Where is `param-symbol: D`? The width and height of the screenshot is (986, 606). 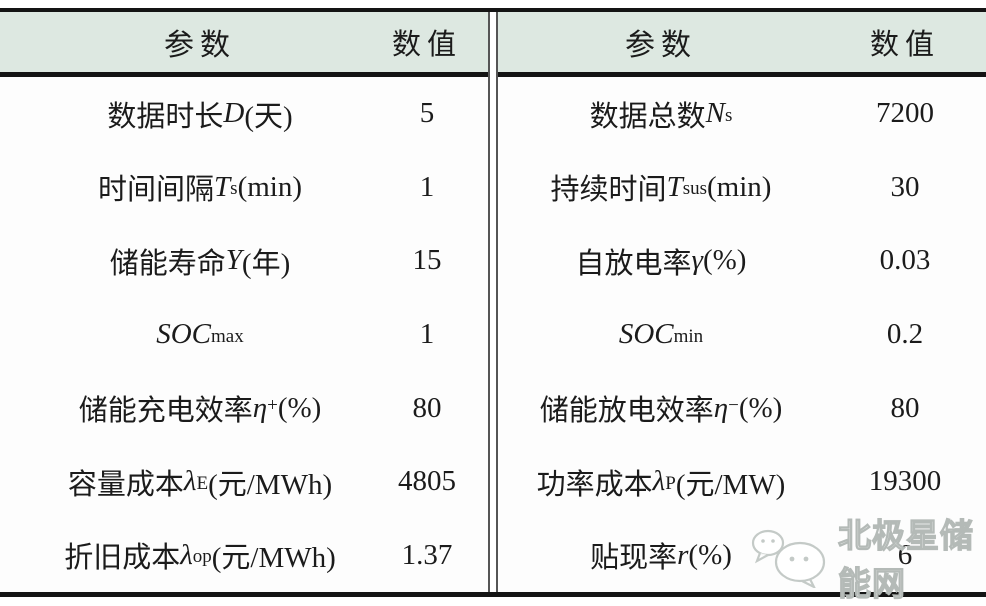
param-symbol: D is located at coordinates (234, 113).